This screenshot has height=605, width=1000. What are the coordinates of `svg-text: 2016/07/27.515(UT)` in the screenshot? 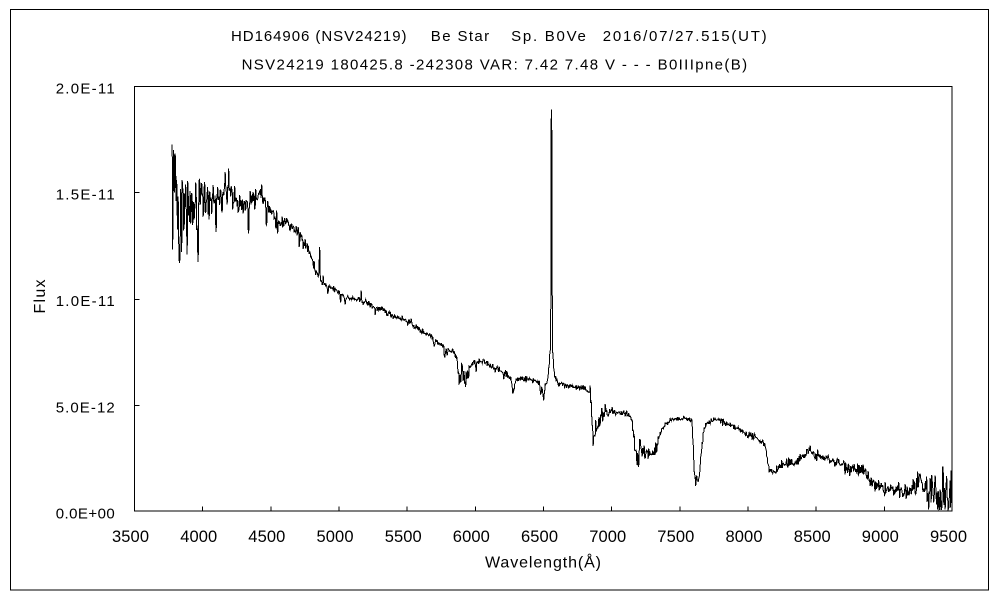 It's located at (685, 36).